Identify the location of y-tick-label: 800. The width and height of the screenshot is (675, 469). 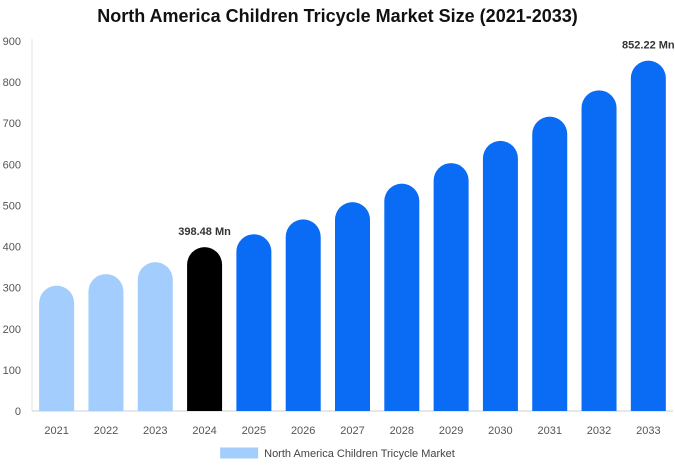
(12, 83).